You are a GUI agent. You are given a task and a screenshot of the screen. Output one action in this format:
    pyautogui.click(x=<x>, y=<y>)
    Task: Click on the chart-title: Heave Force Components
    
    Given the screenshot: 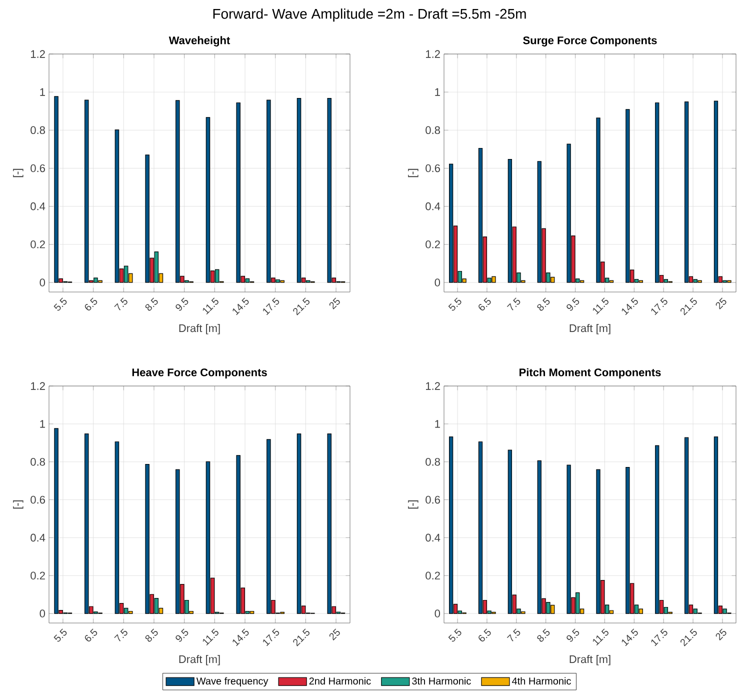 What is the action you would take?
    pyautogui.click(x=199, y=373)
    